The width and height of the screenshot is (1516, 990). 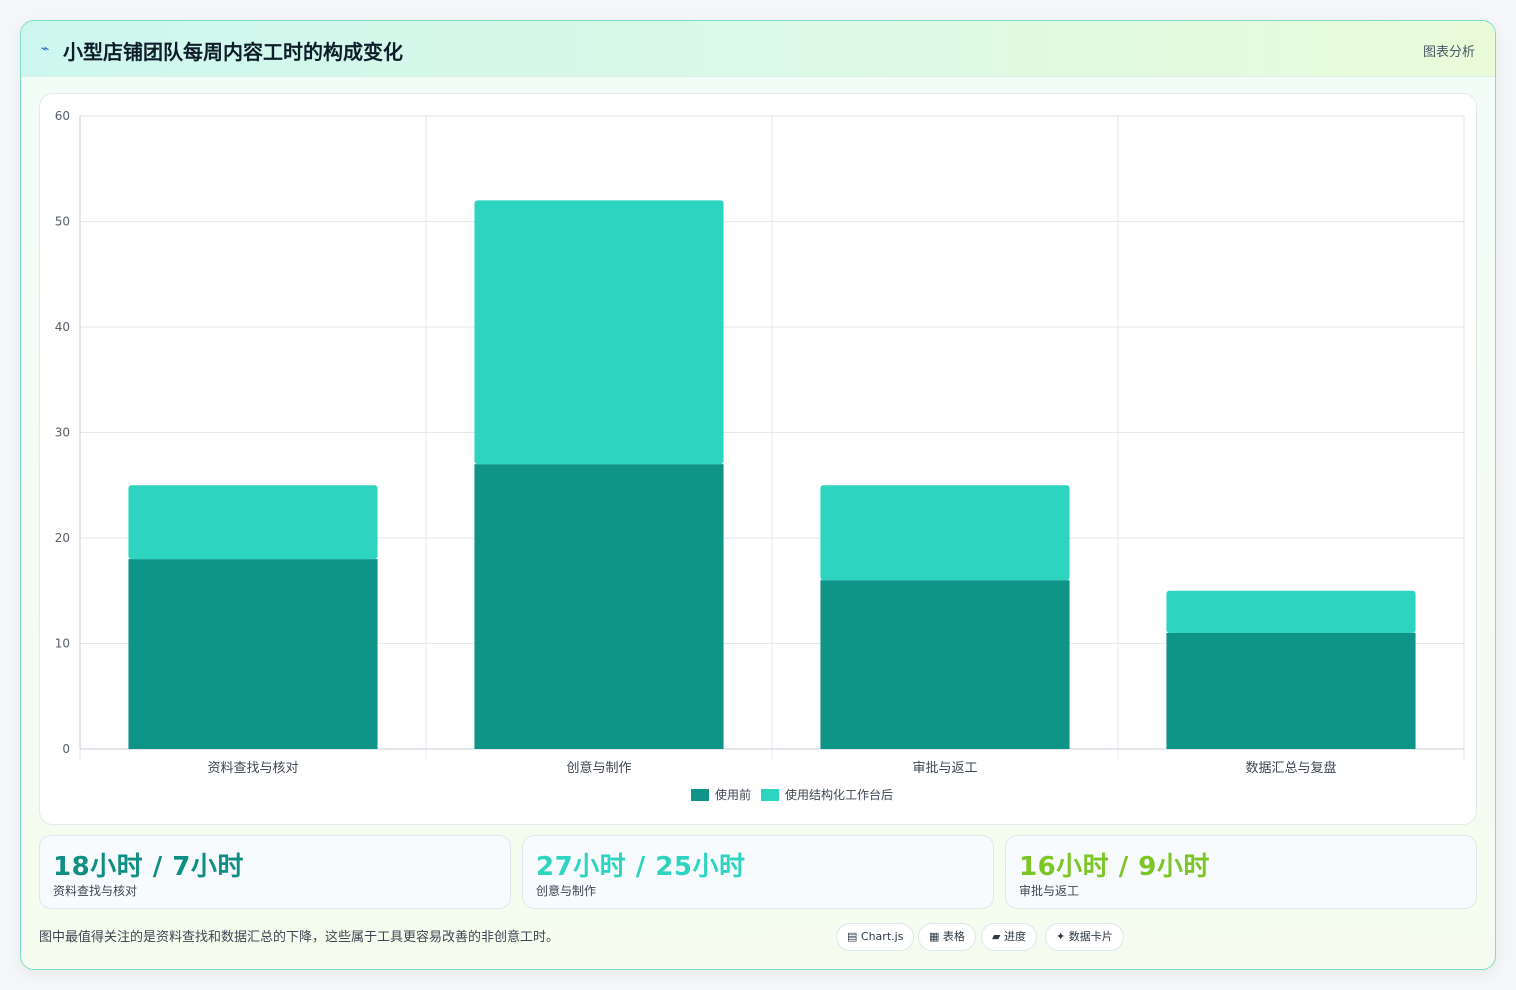 What do you see at coordinates (758, 872) in the screenshot?
I see `stat-card-1: 27小时 / 25小时 创意与制作` at bounding box center [758, 872].